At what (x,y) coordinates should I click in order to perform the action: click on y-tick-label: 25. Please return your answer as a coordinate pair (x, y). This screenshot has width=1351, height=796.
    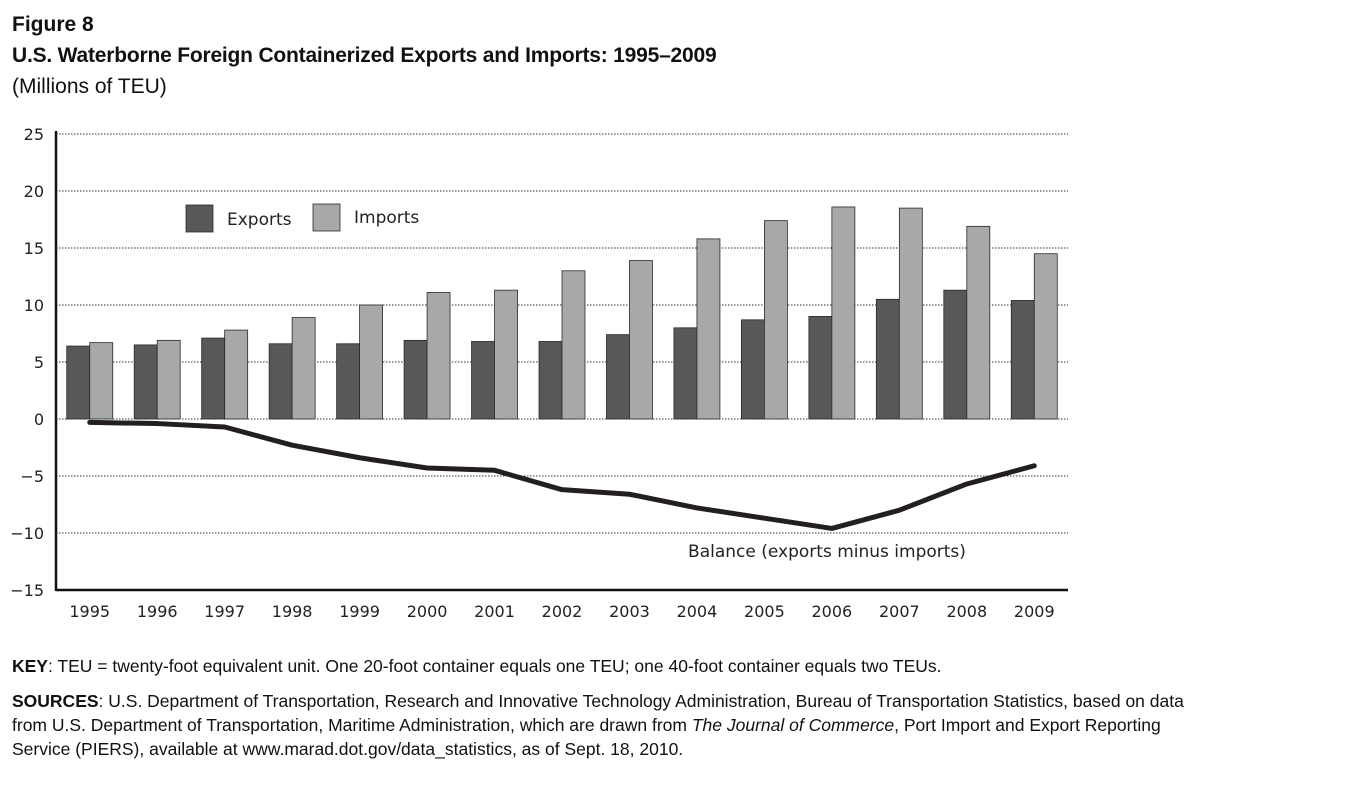
    Looking at the image, I should click on (34, 134).